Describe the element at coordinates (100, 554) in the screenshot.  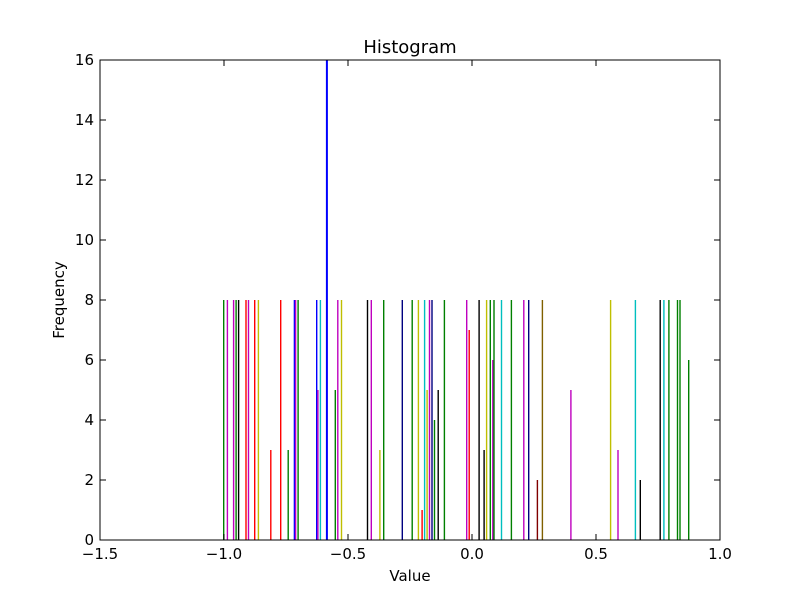
I see `x-tick-label: −1.5` at that location.